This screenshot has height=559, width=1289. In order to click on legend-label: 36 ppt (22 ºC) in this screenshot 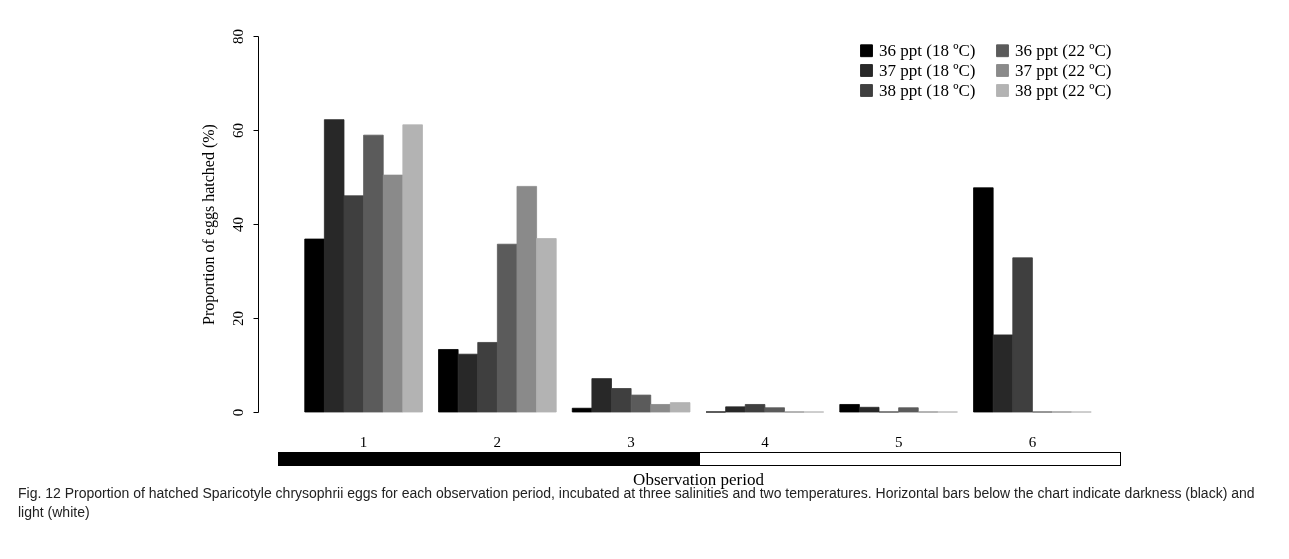, I will do `click(1063, 50)`.